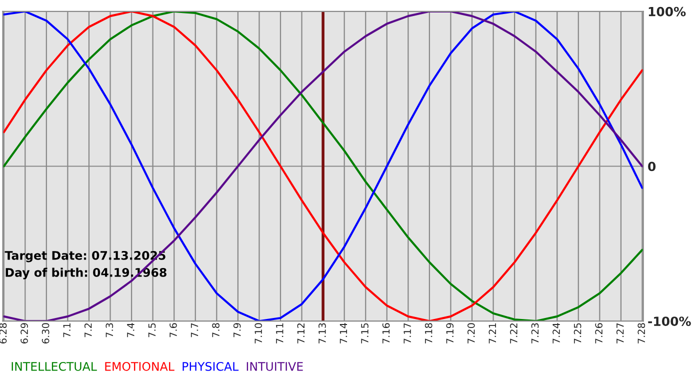  What do you see at coordinates (620, 333) in the screenshot?
I see `x-tick-label: 7.27` at bounding box center [620, 333].